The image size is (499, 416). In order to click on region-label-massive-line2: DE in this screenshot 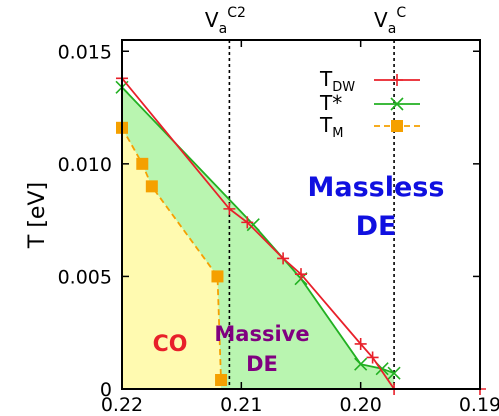, I will do `click(262, 364)`.